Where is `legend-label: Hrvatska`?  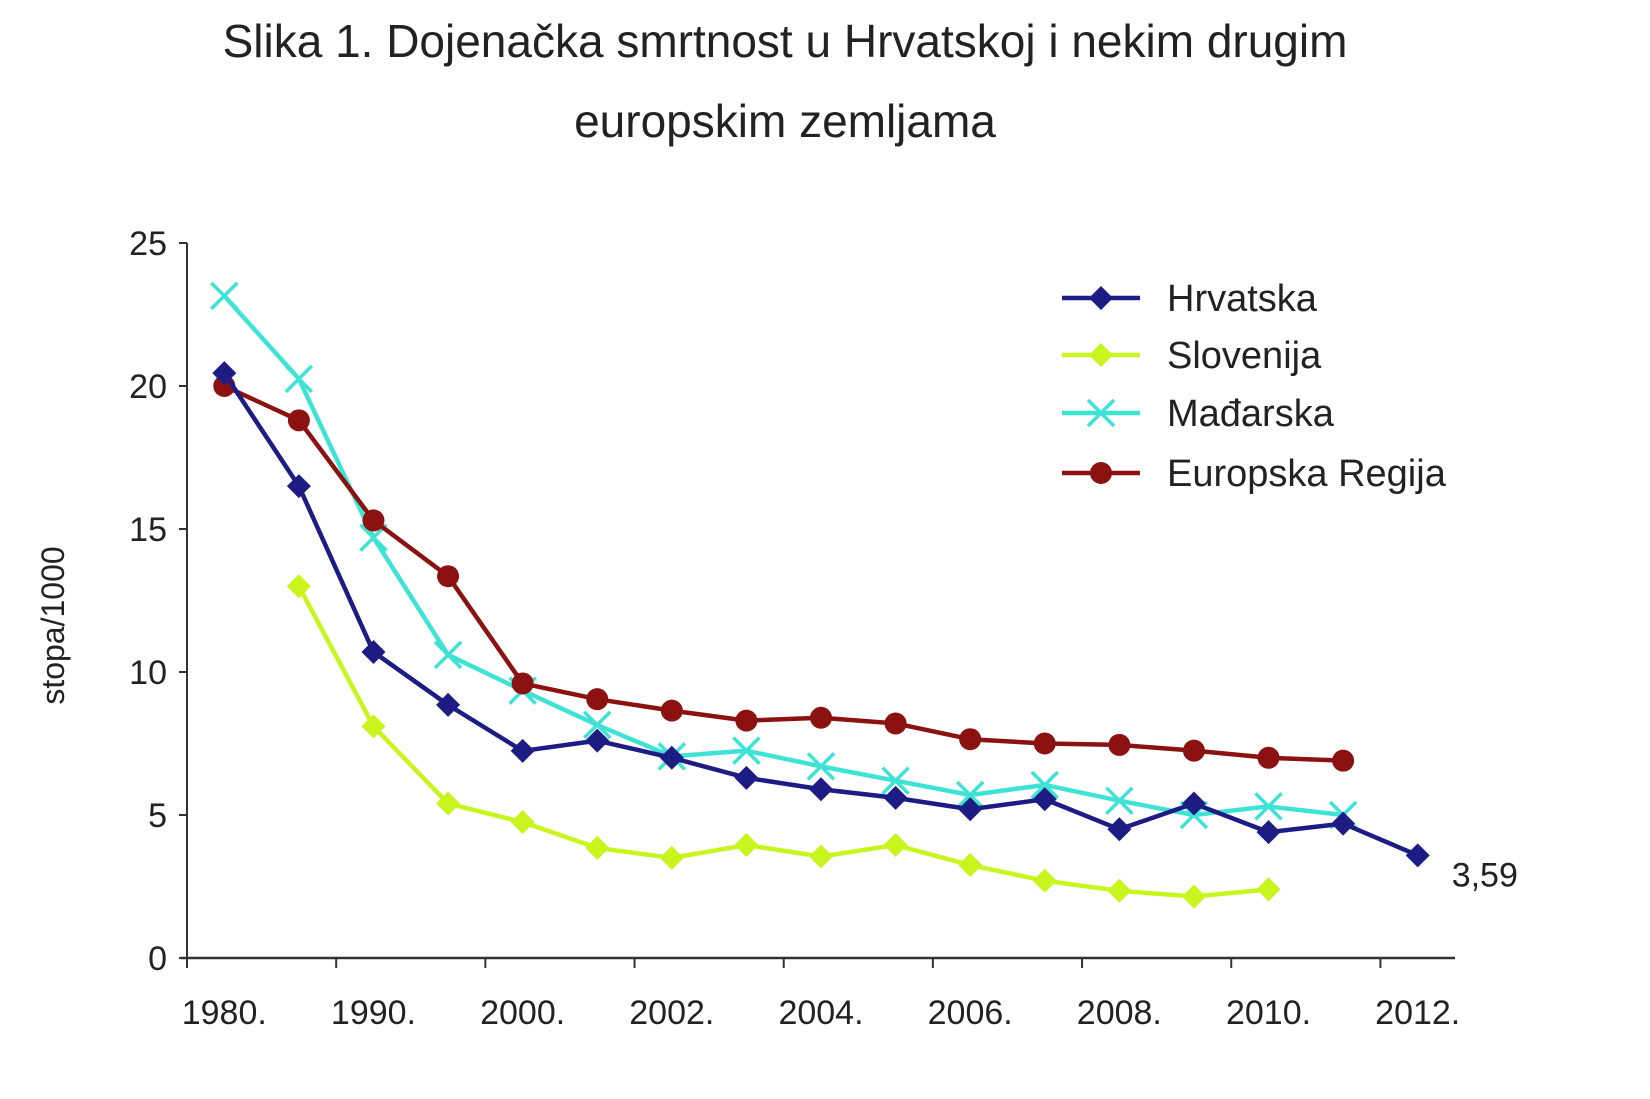 legend-label: Hrvatska is located at coordinates (1242, 299).